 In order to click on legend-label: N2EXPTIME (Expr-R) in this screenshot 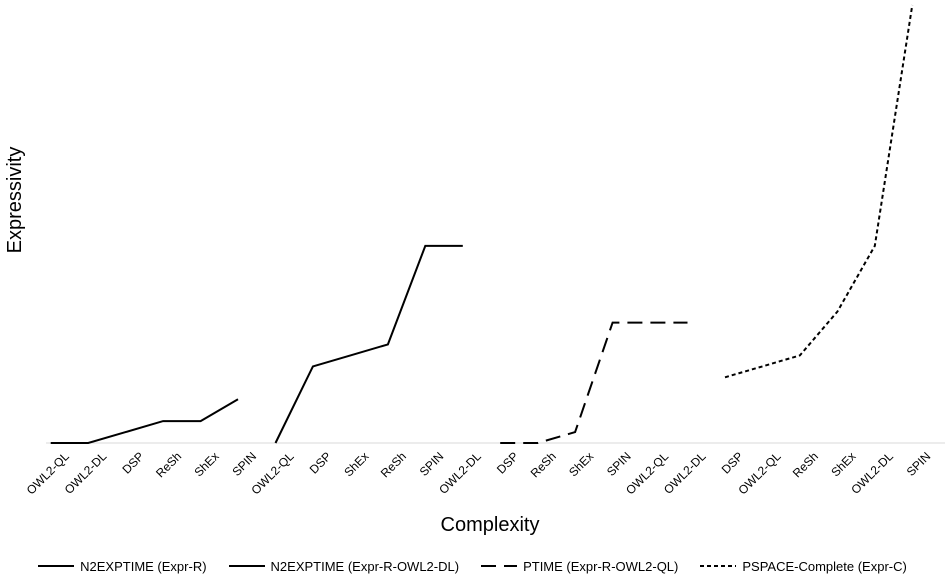, I will do `click(143, 566)`.